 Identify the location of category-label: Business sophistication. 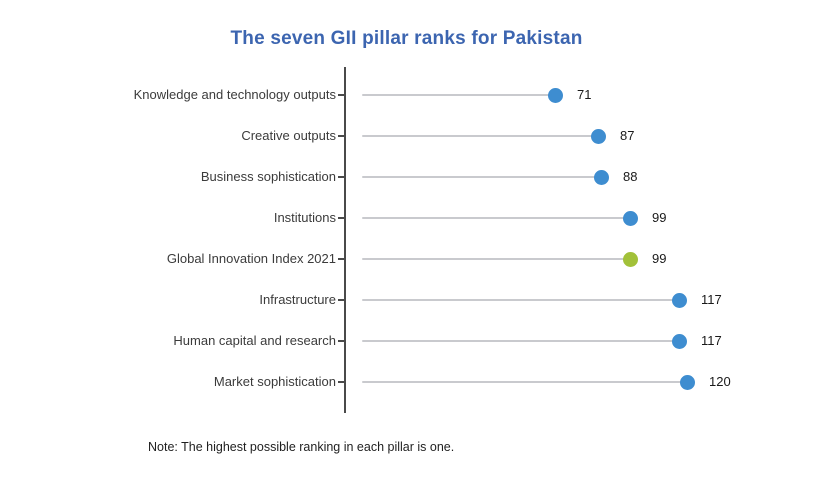
(268, 176).